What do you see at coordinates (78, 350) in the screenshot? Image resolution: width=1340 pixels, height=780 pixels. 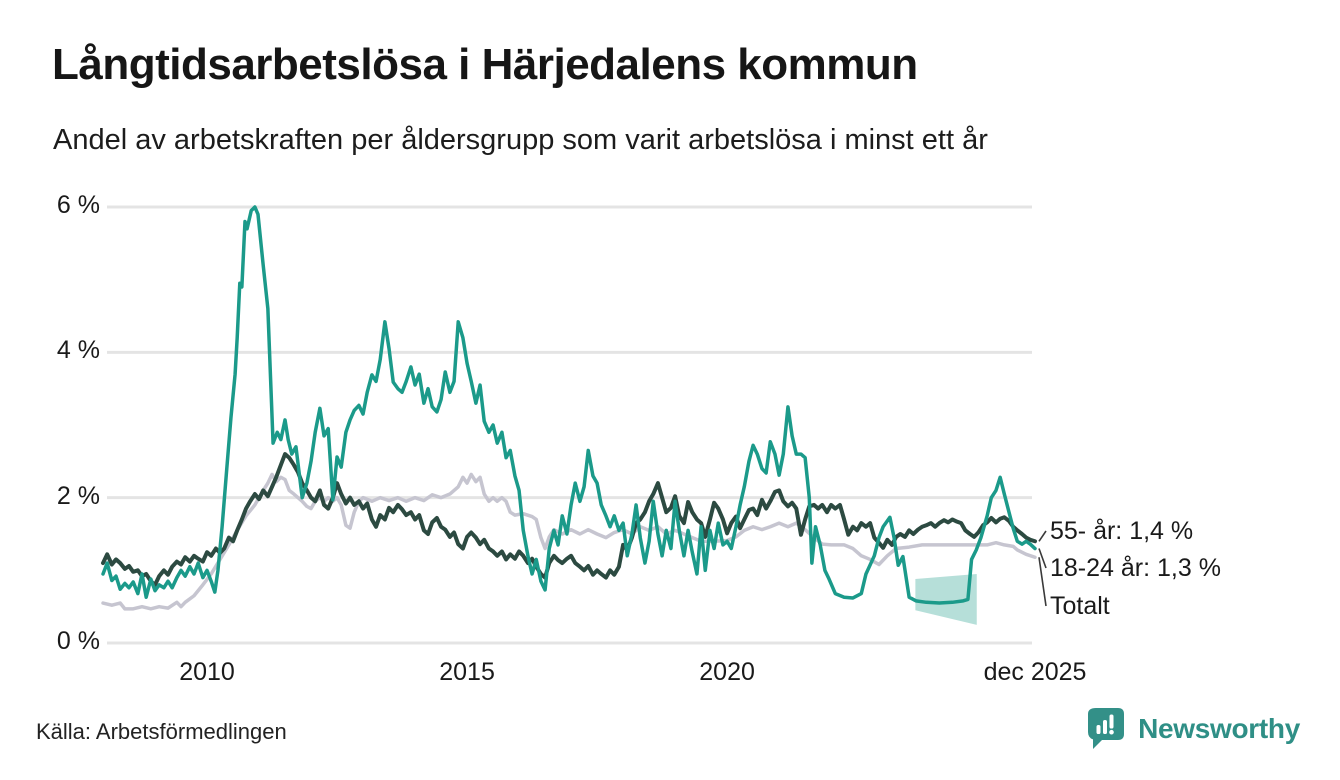 I see `y-axis-tick: 4 %` at bounding box center [78, 350].